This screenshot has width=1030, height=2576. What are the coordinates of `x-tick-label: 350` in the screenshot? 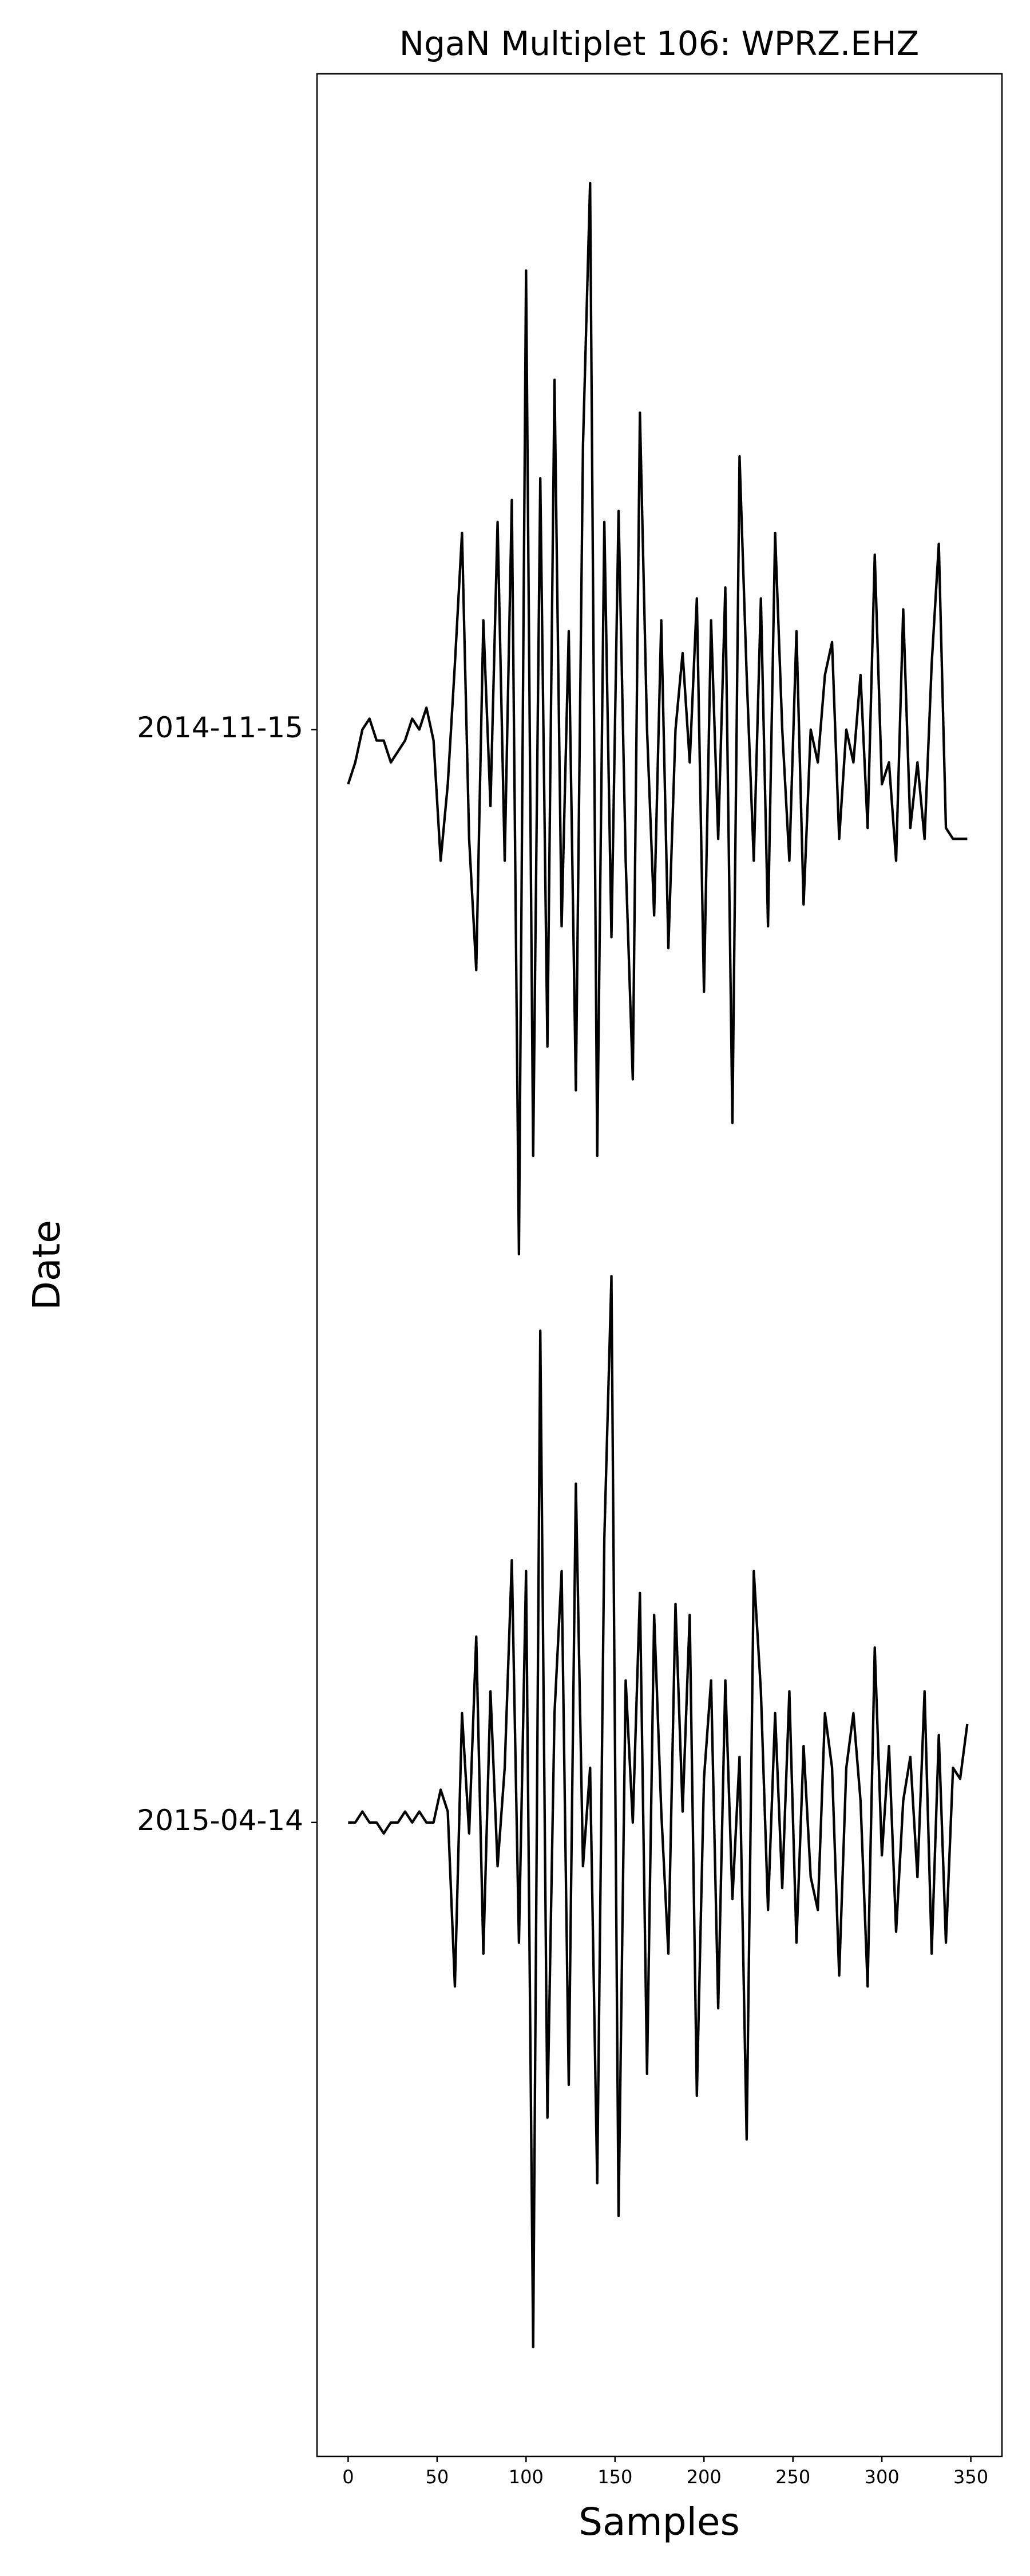 It's located at (970, 2477).